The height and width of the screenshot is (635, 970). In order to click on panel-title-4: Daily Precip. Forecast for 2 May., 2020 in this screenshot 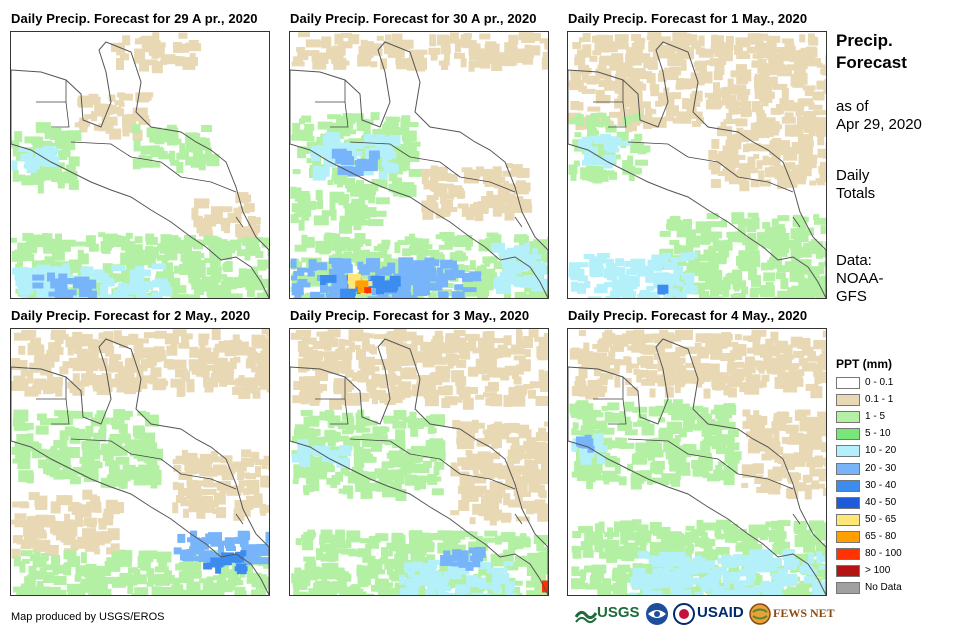, I will do `click(131, 315)`.